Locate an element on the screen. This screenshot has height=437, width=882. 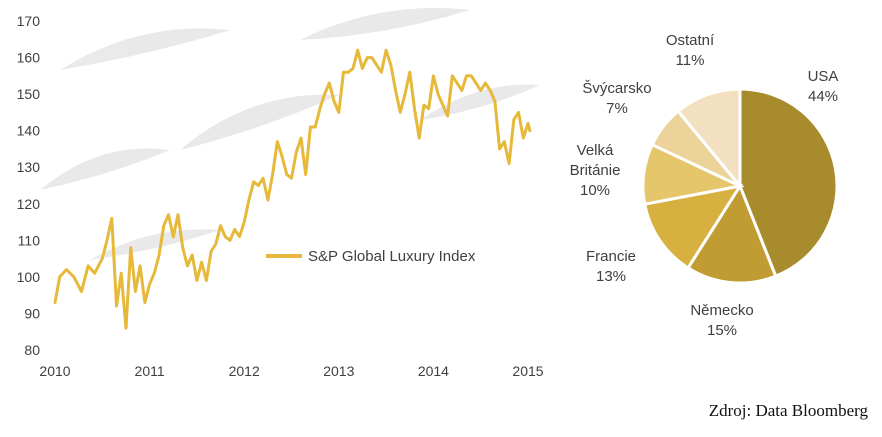
pie-slice-name: Británie is located at coordinates (595, 170).